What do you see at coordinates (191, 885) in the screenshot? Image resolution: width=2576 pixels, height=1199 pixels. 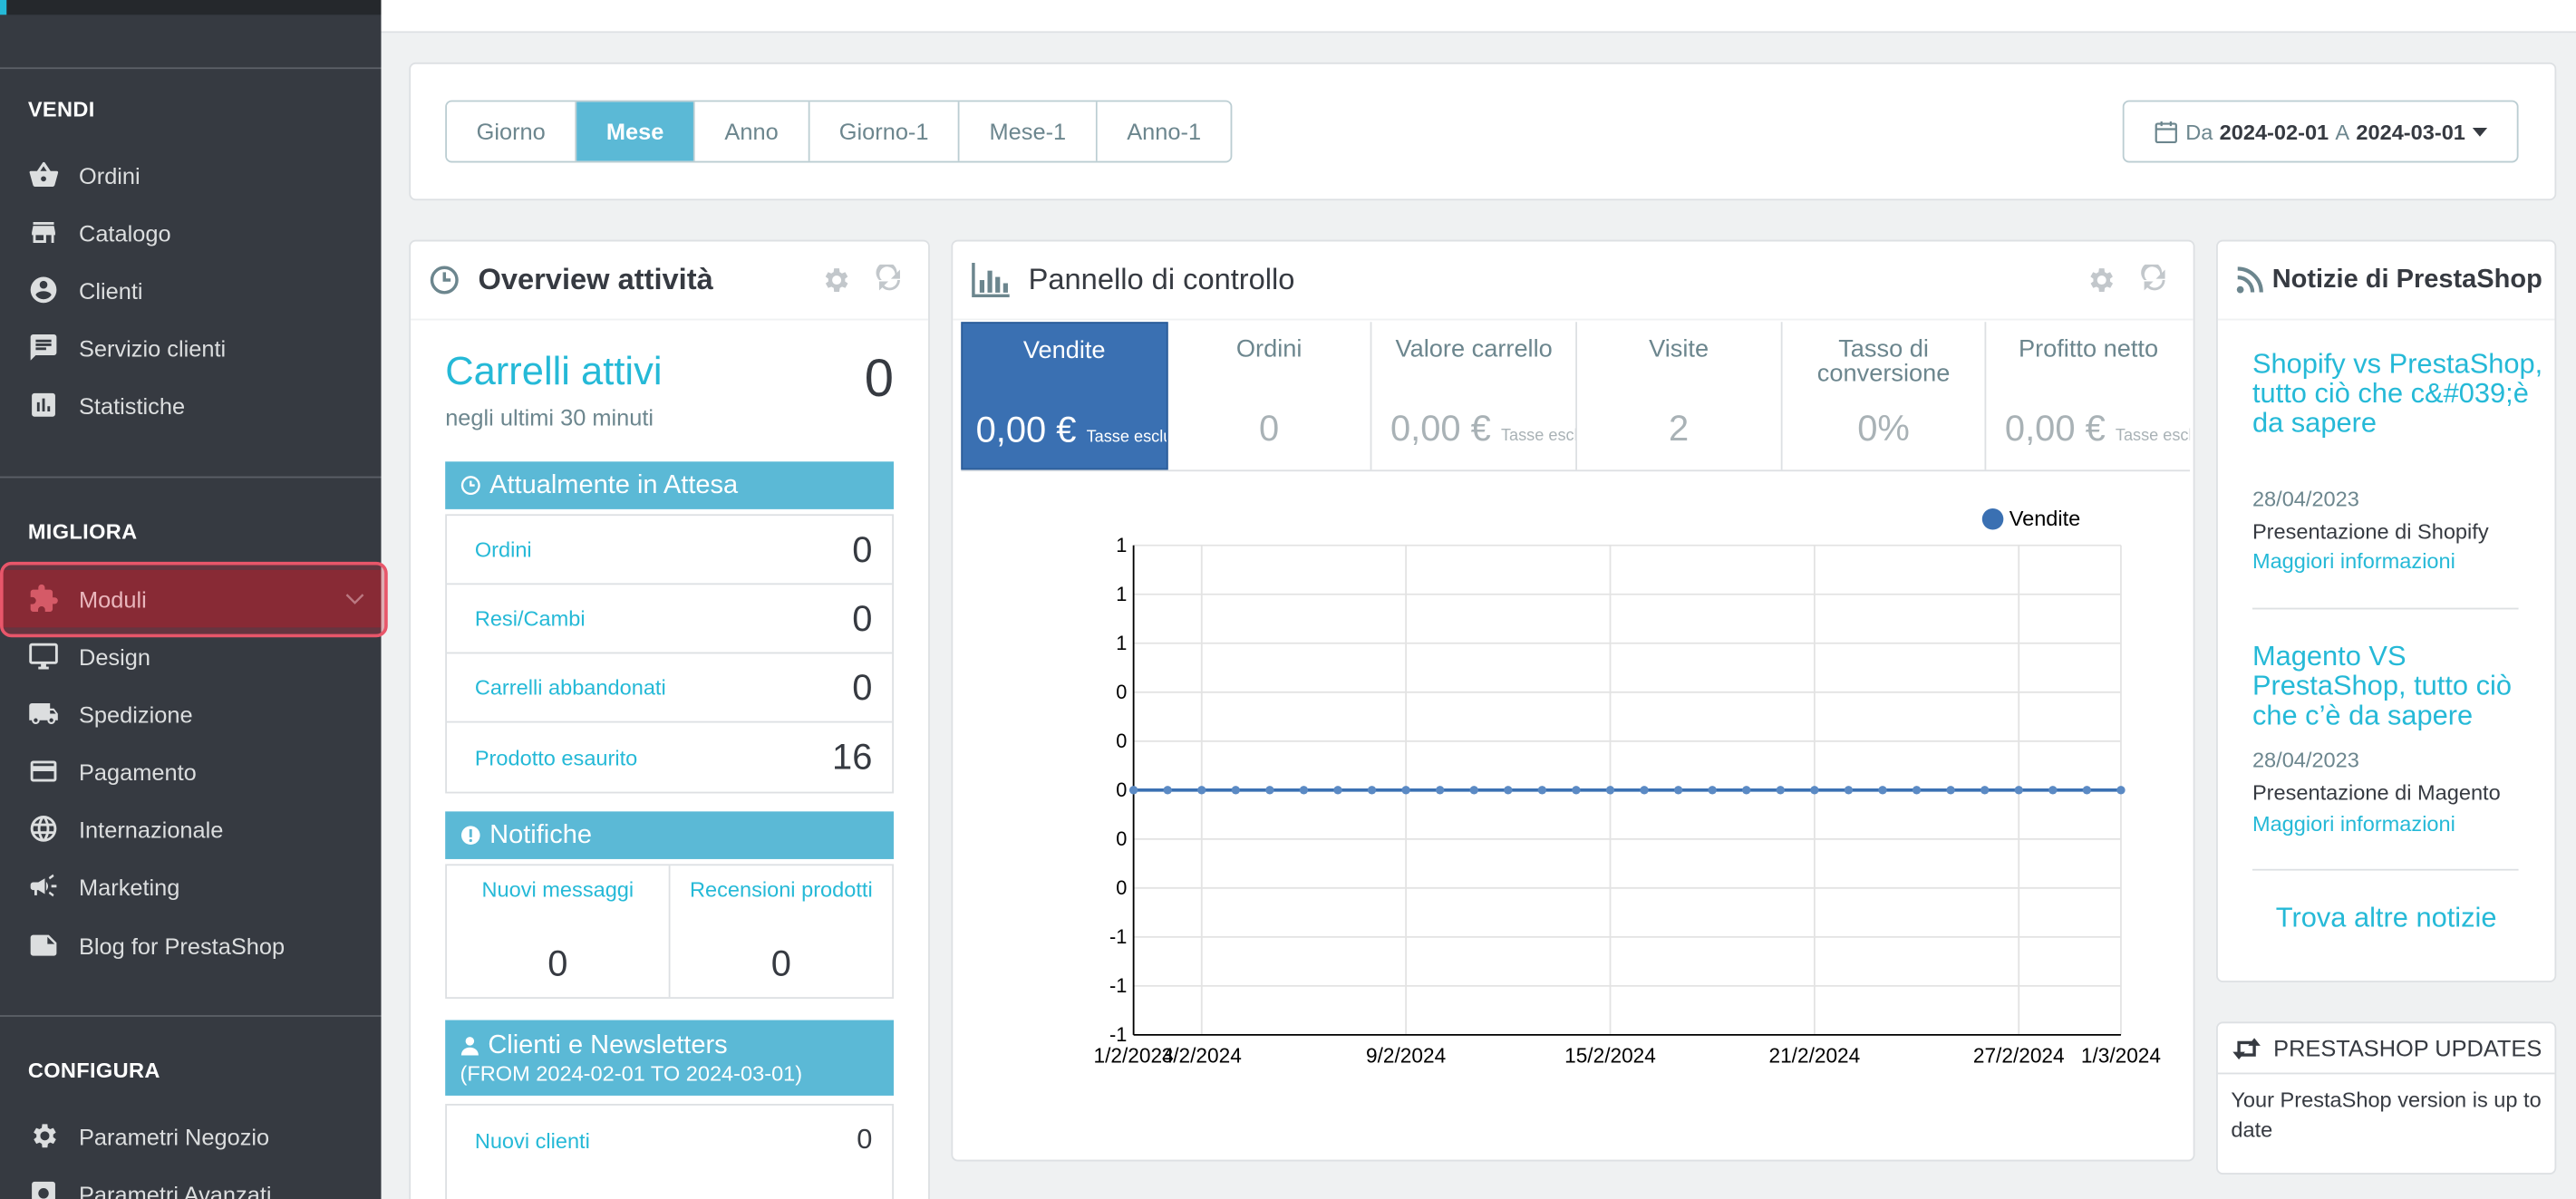 I see `sidebar-item-marketing: Marketing` at bounding box center [191, 885].